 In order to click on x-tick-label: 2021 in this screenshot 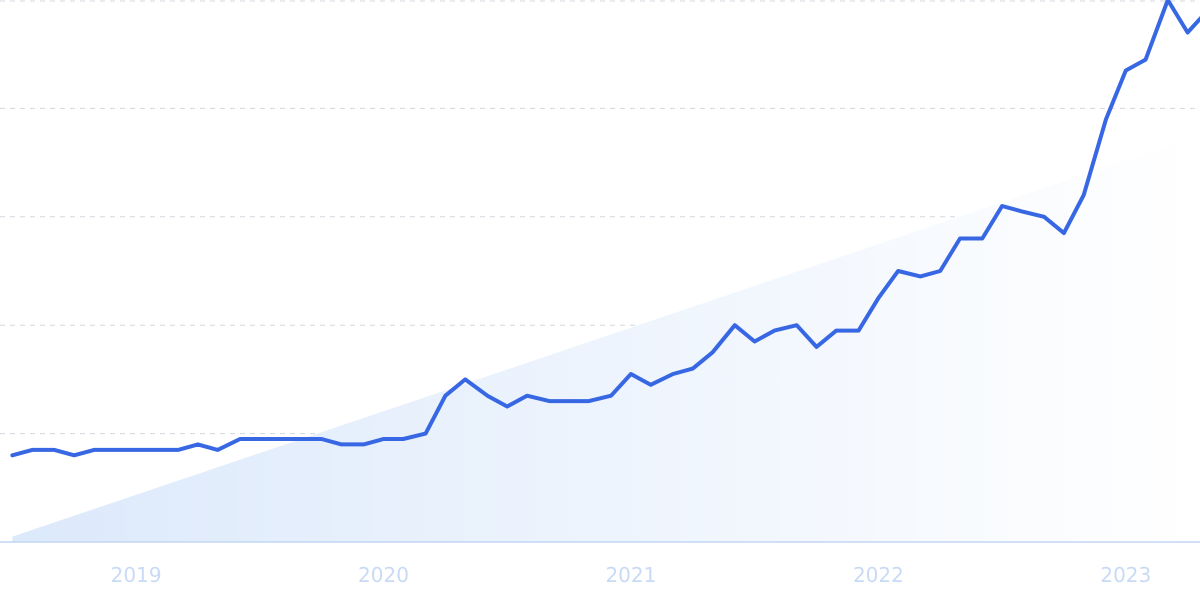, I will do `click(630, 575)`.